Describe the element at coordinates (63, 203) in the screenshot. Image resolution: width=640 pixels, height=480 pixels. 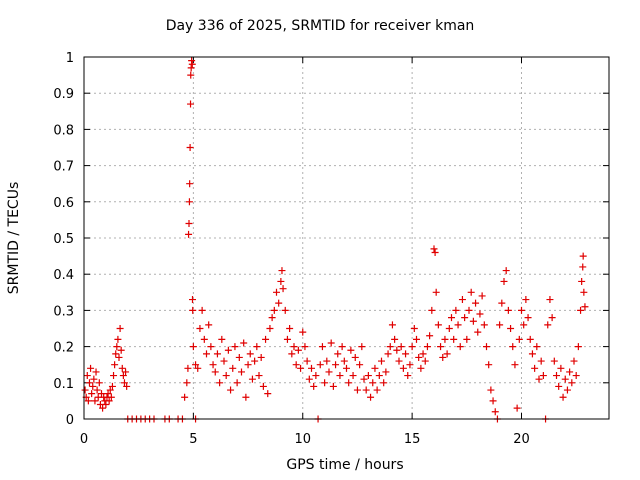
I see `y-tick-label: 0.6` at that location.